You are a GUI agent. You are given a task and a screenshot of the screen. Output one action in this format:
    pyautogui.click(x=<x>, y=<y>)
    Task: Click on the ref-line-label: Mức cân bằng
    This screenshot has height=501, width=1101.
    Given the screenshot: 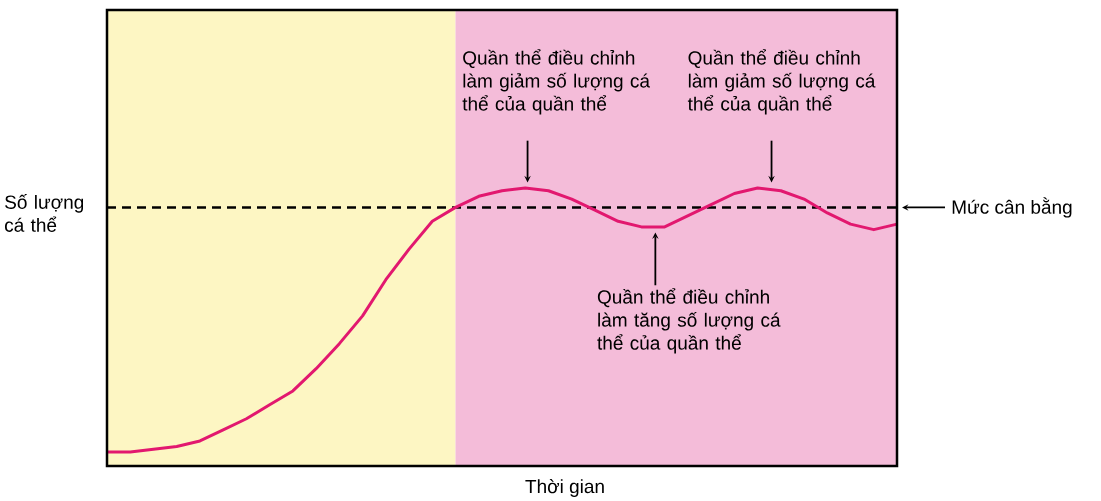 What is the action you would take?
    pyautogui.click(x=1012, y=207)
    